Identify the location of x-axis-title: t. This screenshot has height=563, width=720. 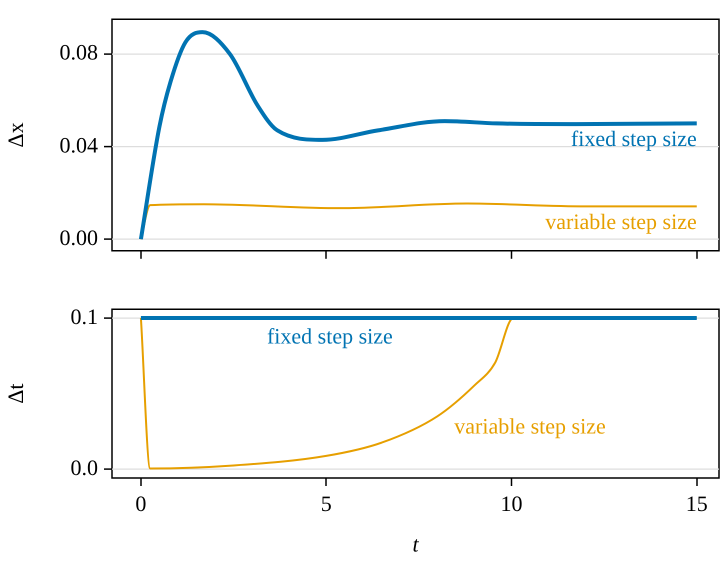
(416, 544).